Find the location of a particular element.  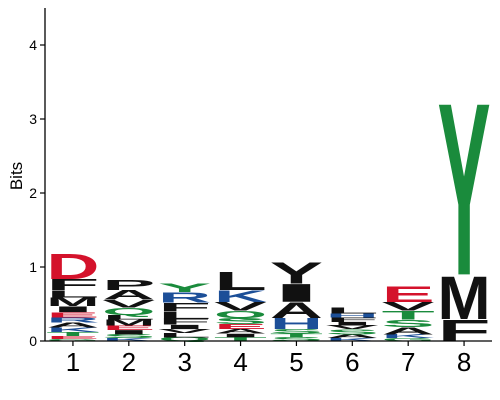

x-axis-ticks: 1 2 3 4 5 6 7 8 is located at coordinates (268, 359).